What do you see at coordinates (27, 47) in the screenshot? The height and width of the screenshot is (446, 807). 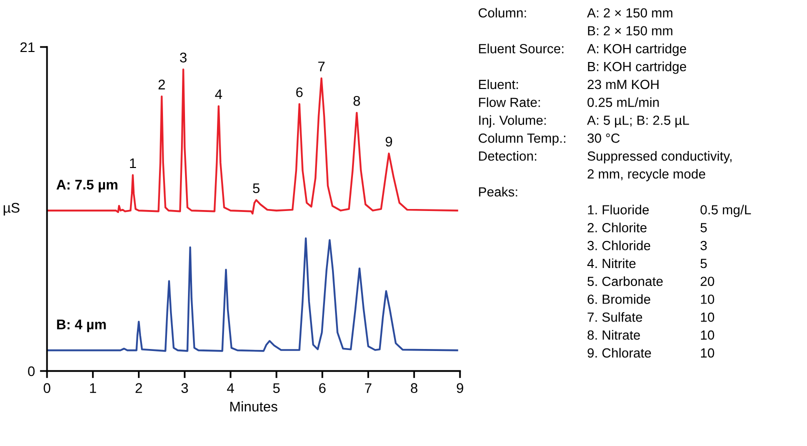 I see `y-tick-label: 21` at bounding box center [27, 47].